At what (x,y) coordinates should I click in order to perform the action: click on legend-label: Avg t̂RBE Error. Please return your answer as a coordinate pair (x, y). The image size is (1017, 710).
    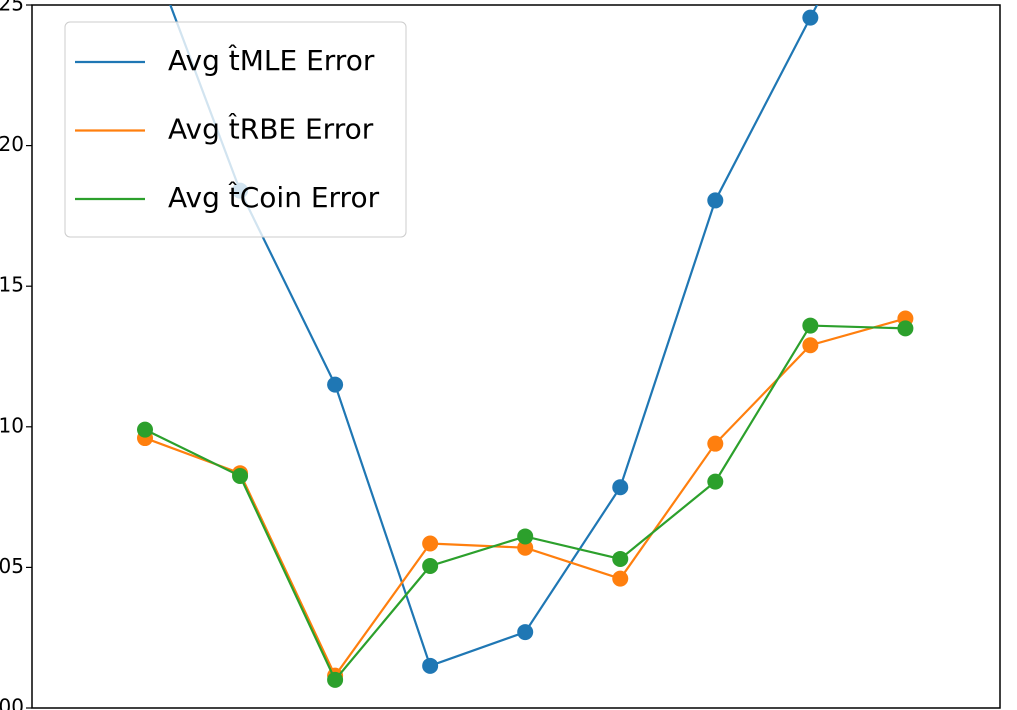
    Looking at the image, I should click on (271, 128).